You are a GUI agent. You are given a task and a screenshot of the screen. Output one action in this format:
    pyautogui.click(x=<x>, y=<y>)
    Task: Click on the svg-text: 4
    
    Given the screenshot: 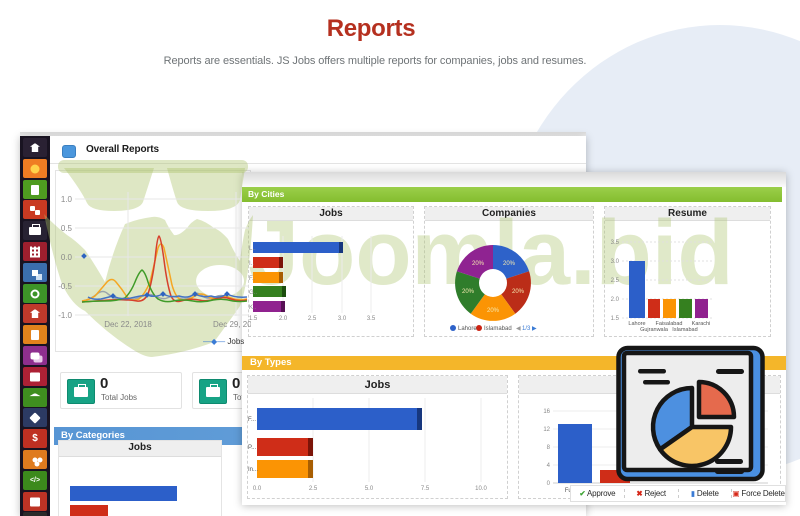 What is the action you would take?
    pyautogui.click(x=549, y=466)
    